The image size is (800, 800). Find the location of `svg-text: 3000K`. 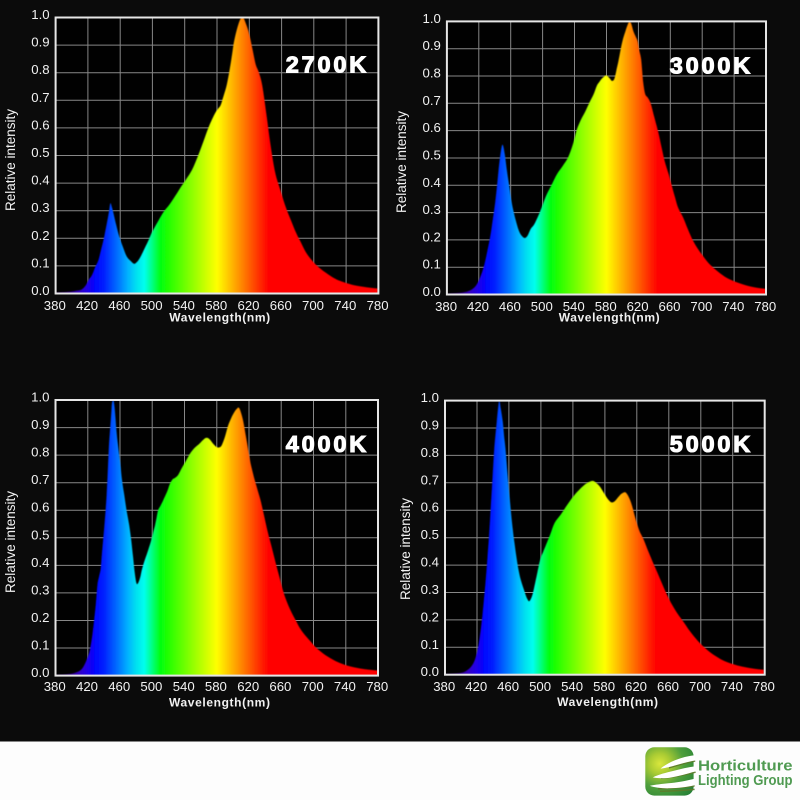

svg-text: 3000K is located at coordinates (711, 65).